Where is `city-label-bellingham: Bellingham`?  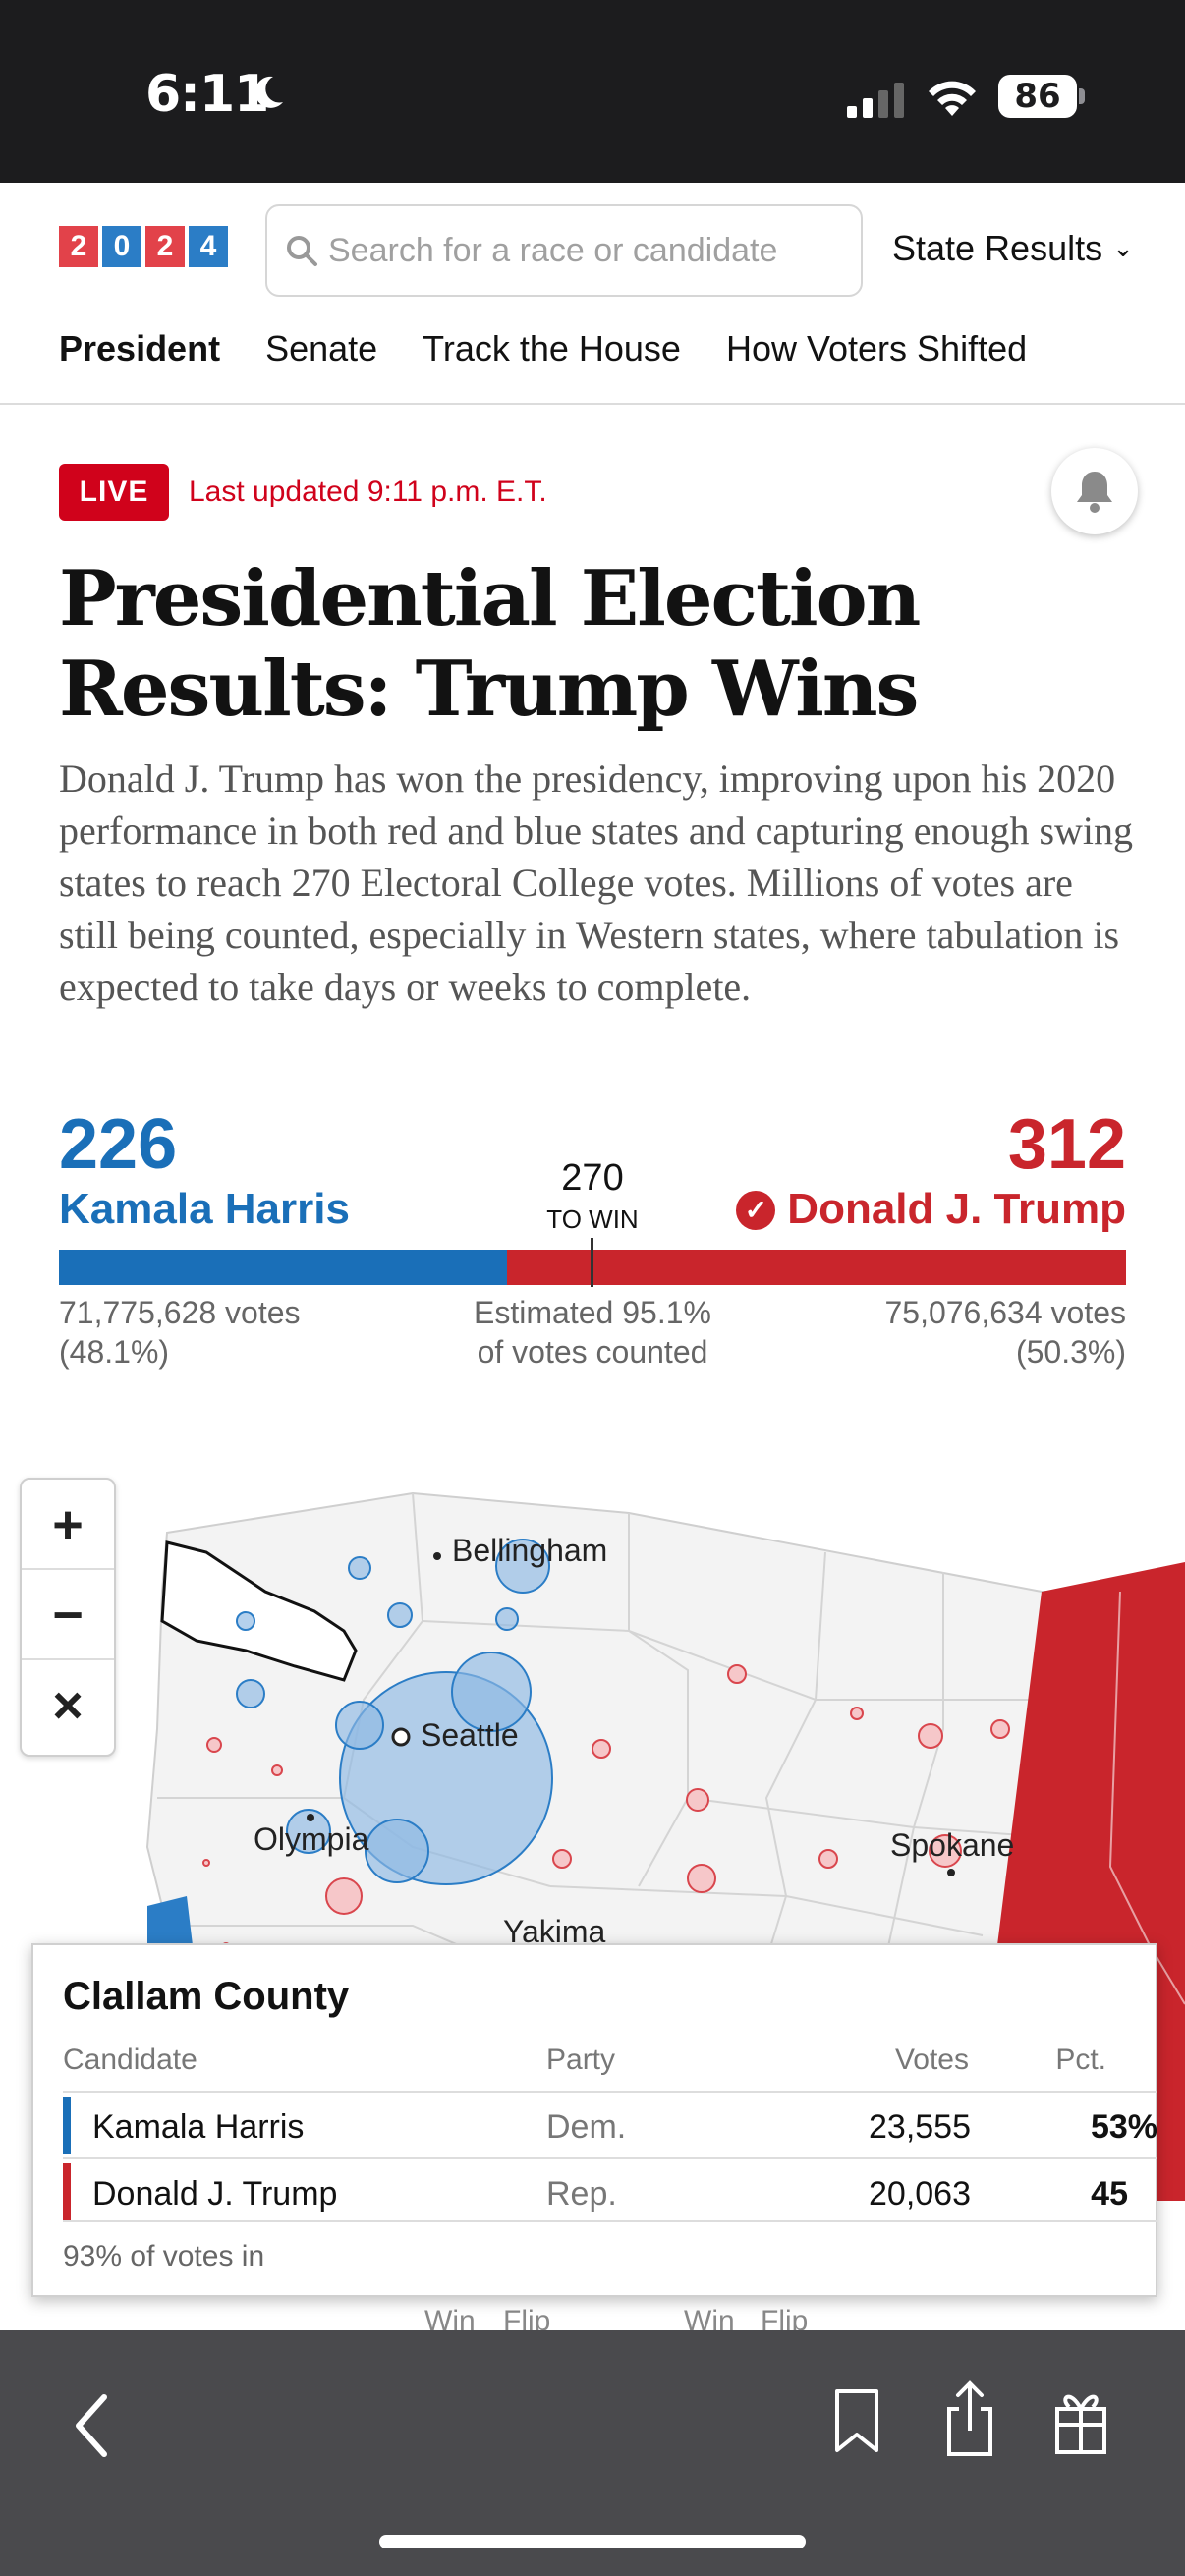
city-label-bellingham: Bellingham is located at coordinates (530, 1550).